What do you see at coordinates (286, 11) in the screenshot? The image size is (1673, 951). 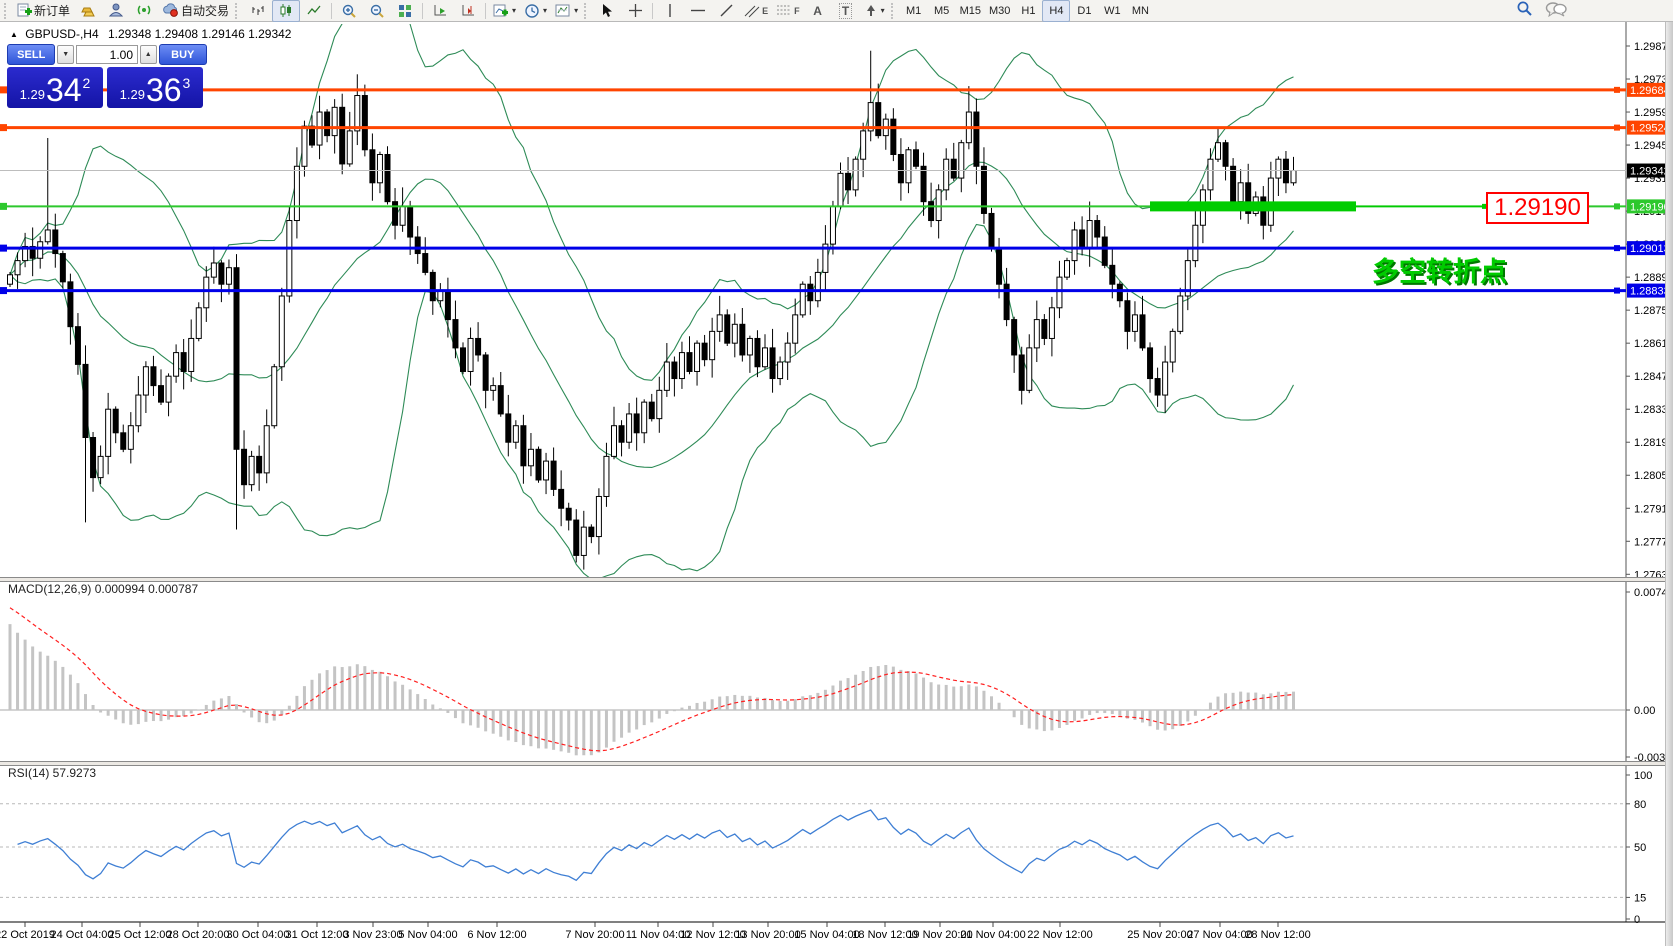 I see `candle-chart-button` at bounding box center [286, 11].